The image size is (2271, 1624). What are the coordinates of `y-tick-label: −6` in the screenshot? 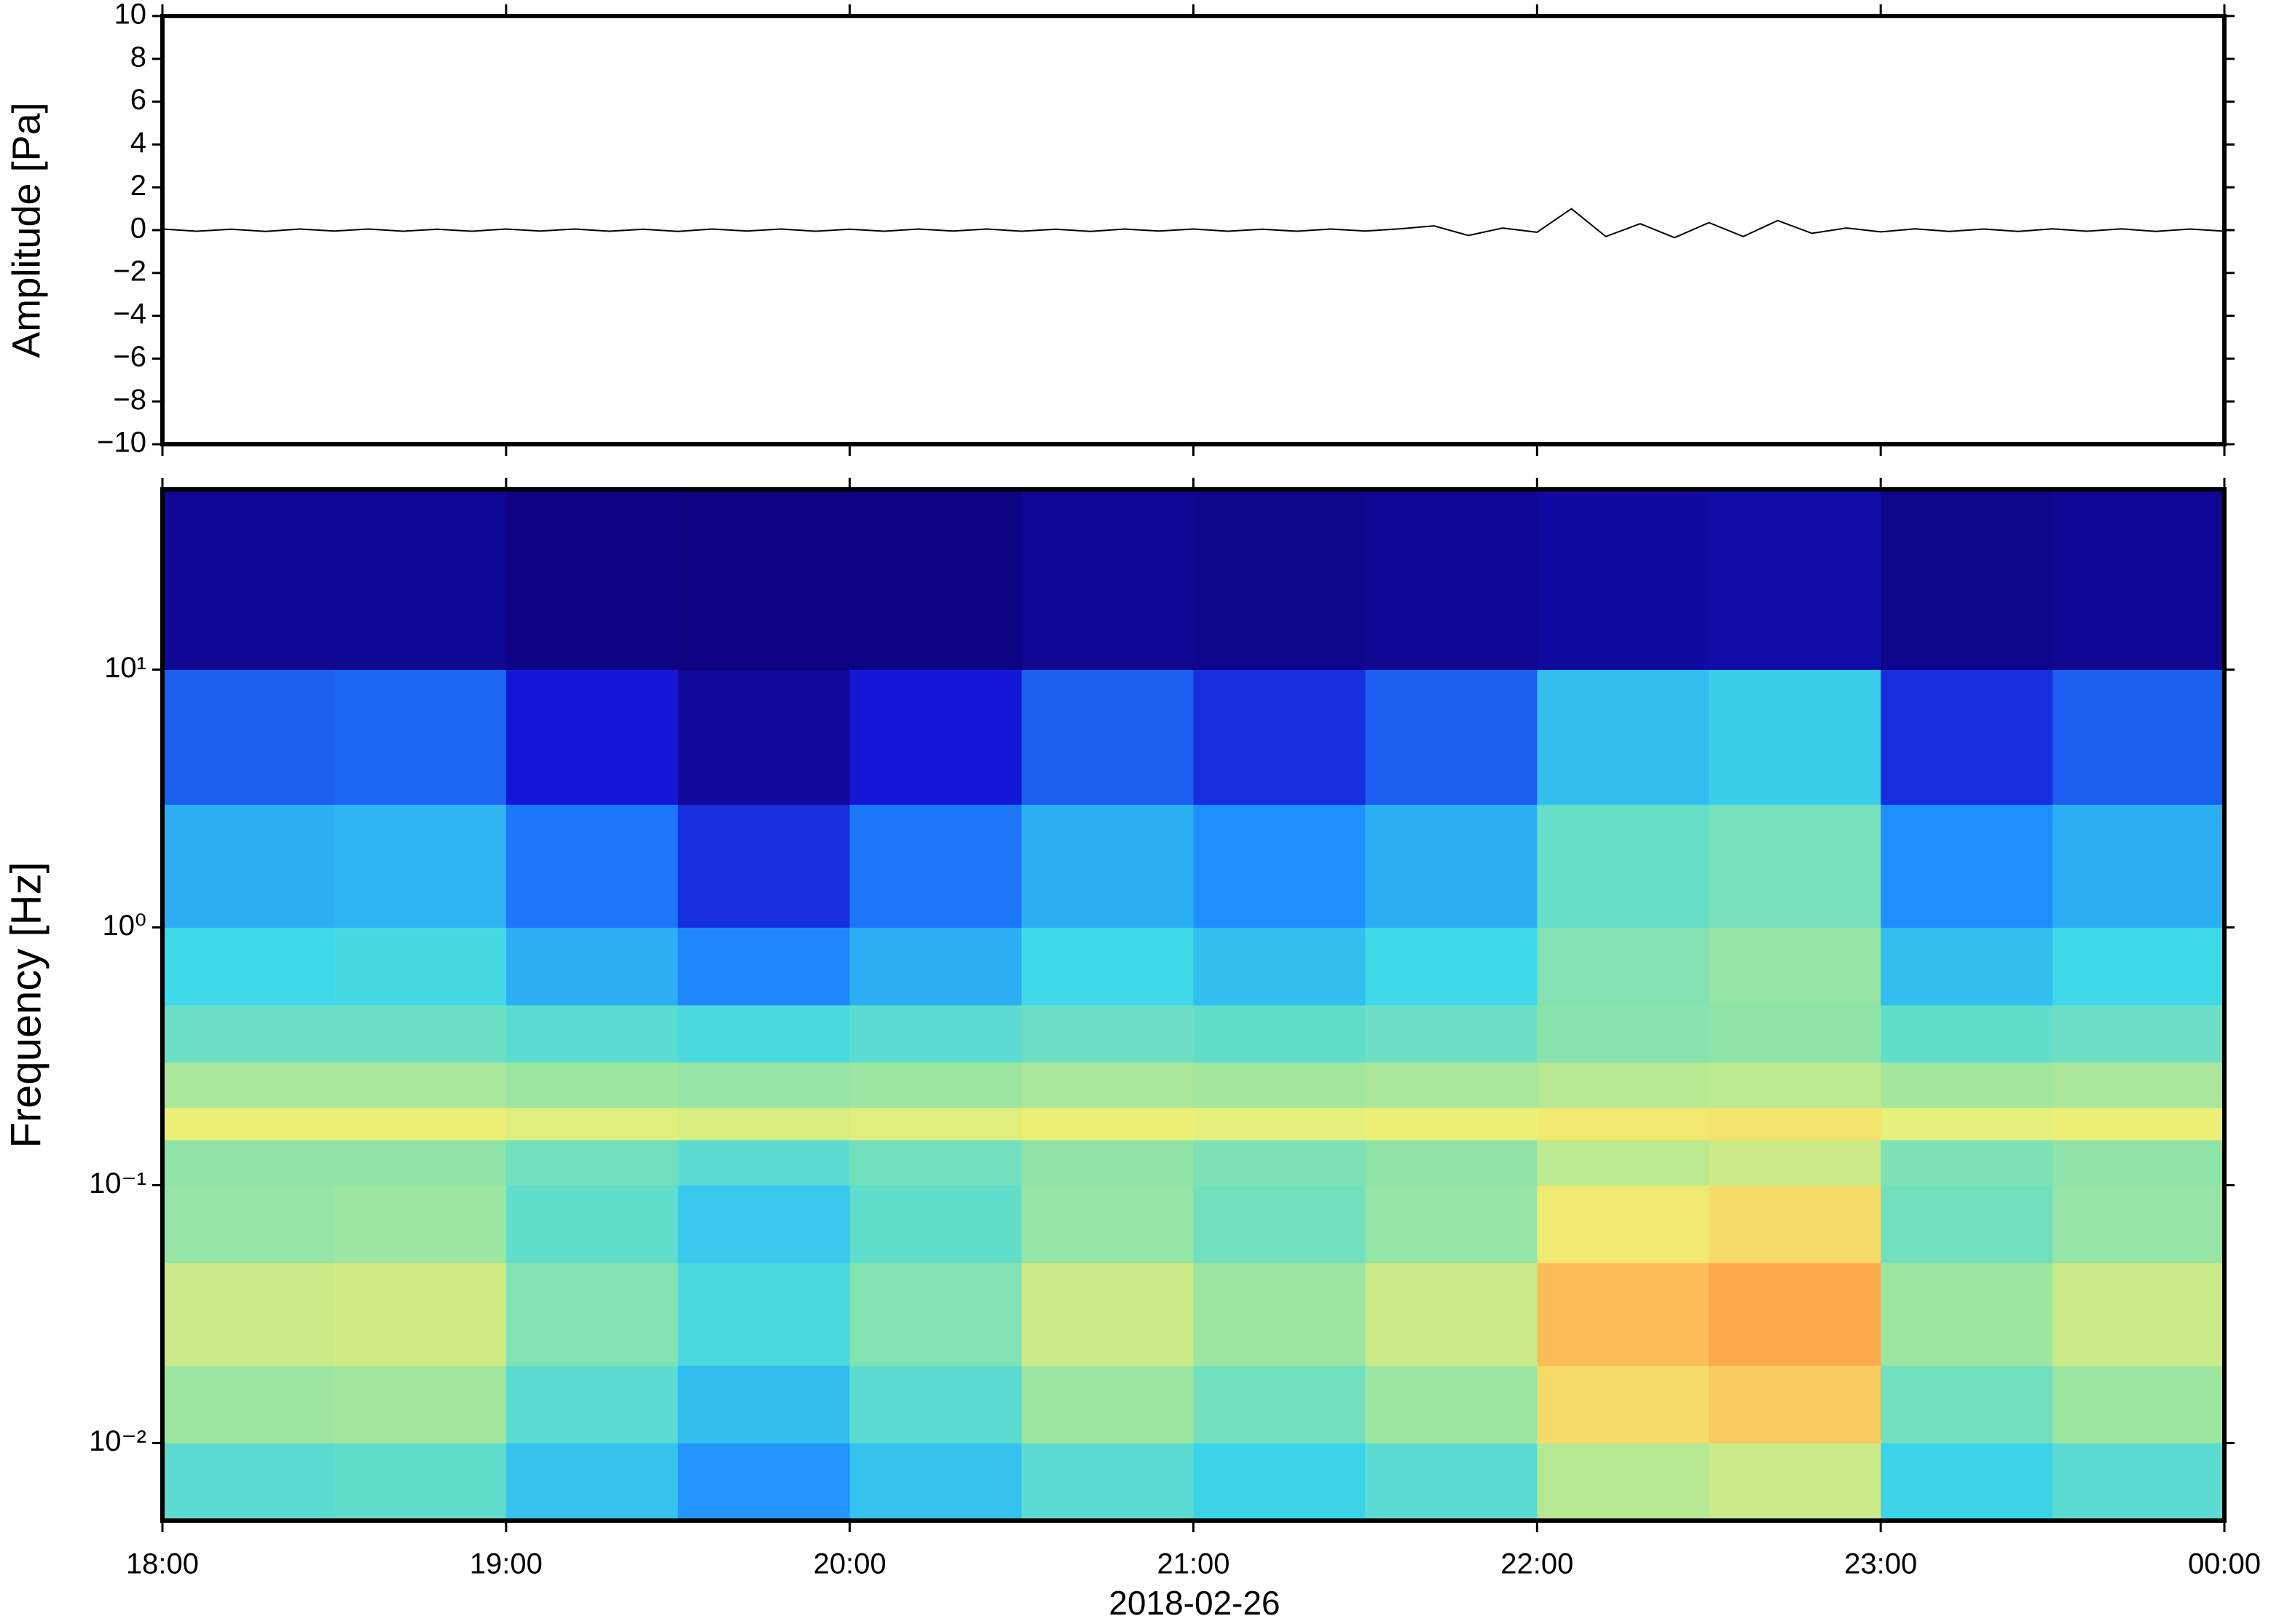 It's located at (129, 357).